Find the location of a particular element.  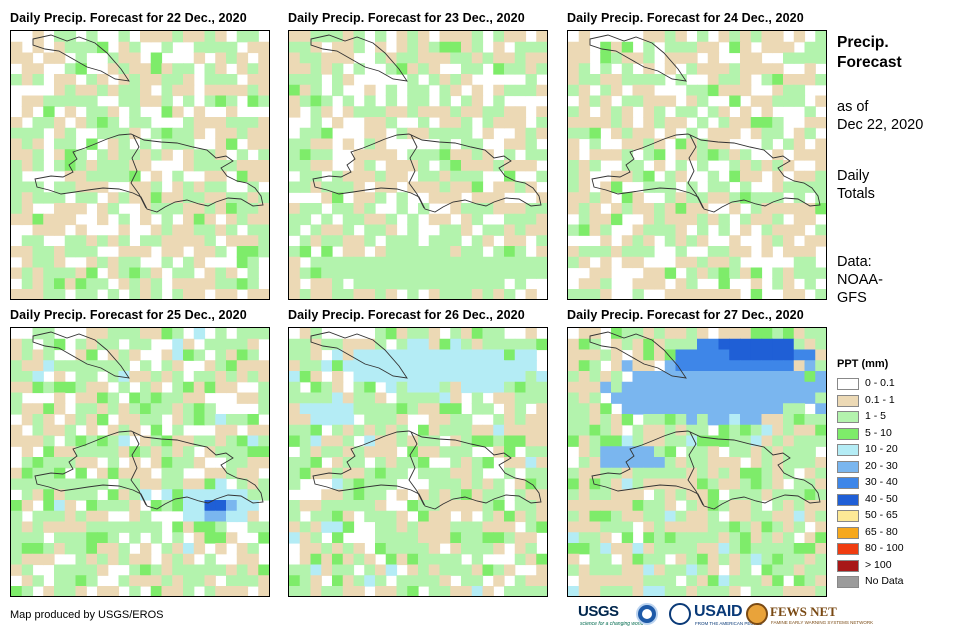

panel-title-2: Daily Precip. Forecast for 23 Dec., 2020 is located at coordinates (406, 18).